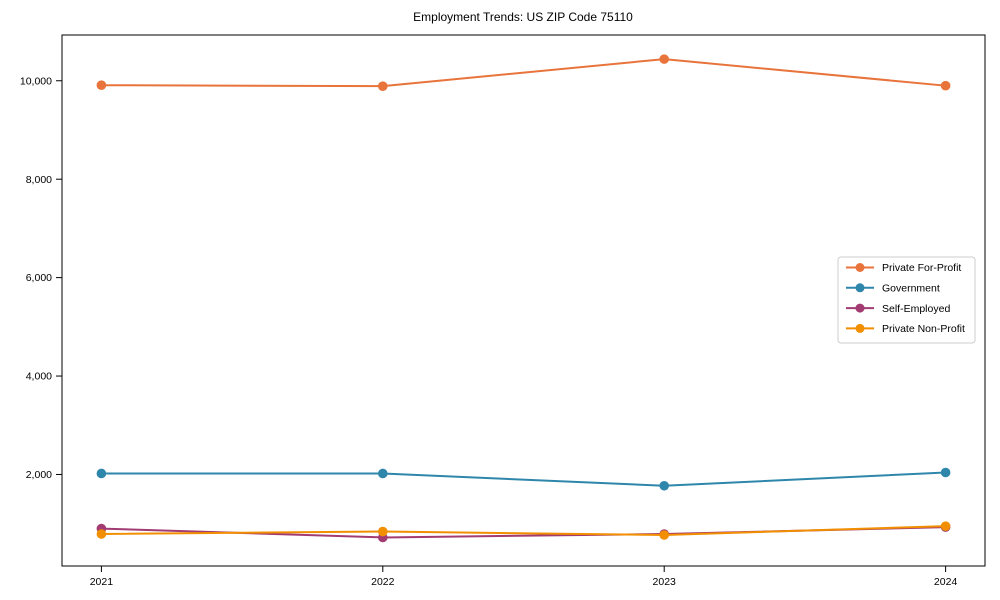 This screenshot has width=1000, height=600. What do you see at coordinates (39, 180) in the screenshot?
I see `y-axis-tick-label: 8,000` at bounding box center [39, 180].